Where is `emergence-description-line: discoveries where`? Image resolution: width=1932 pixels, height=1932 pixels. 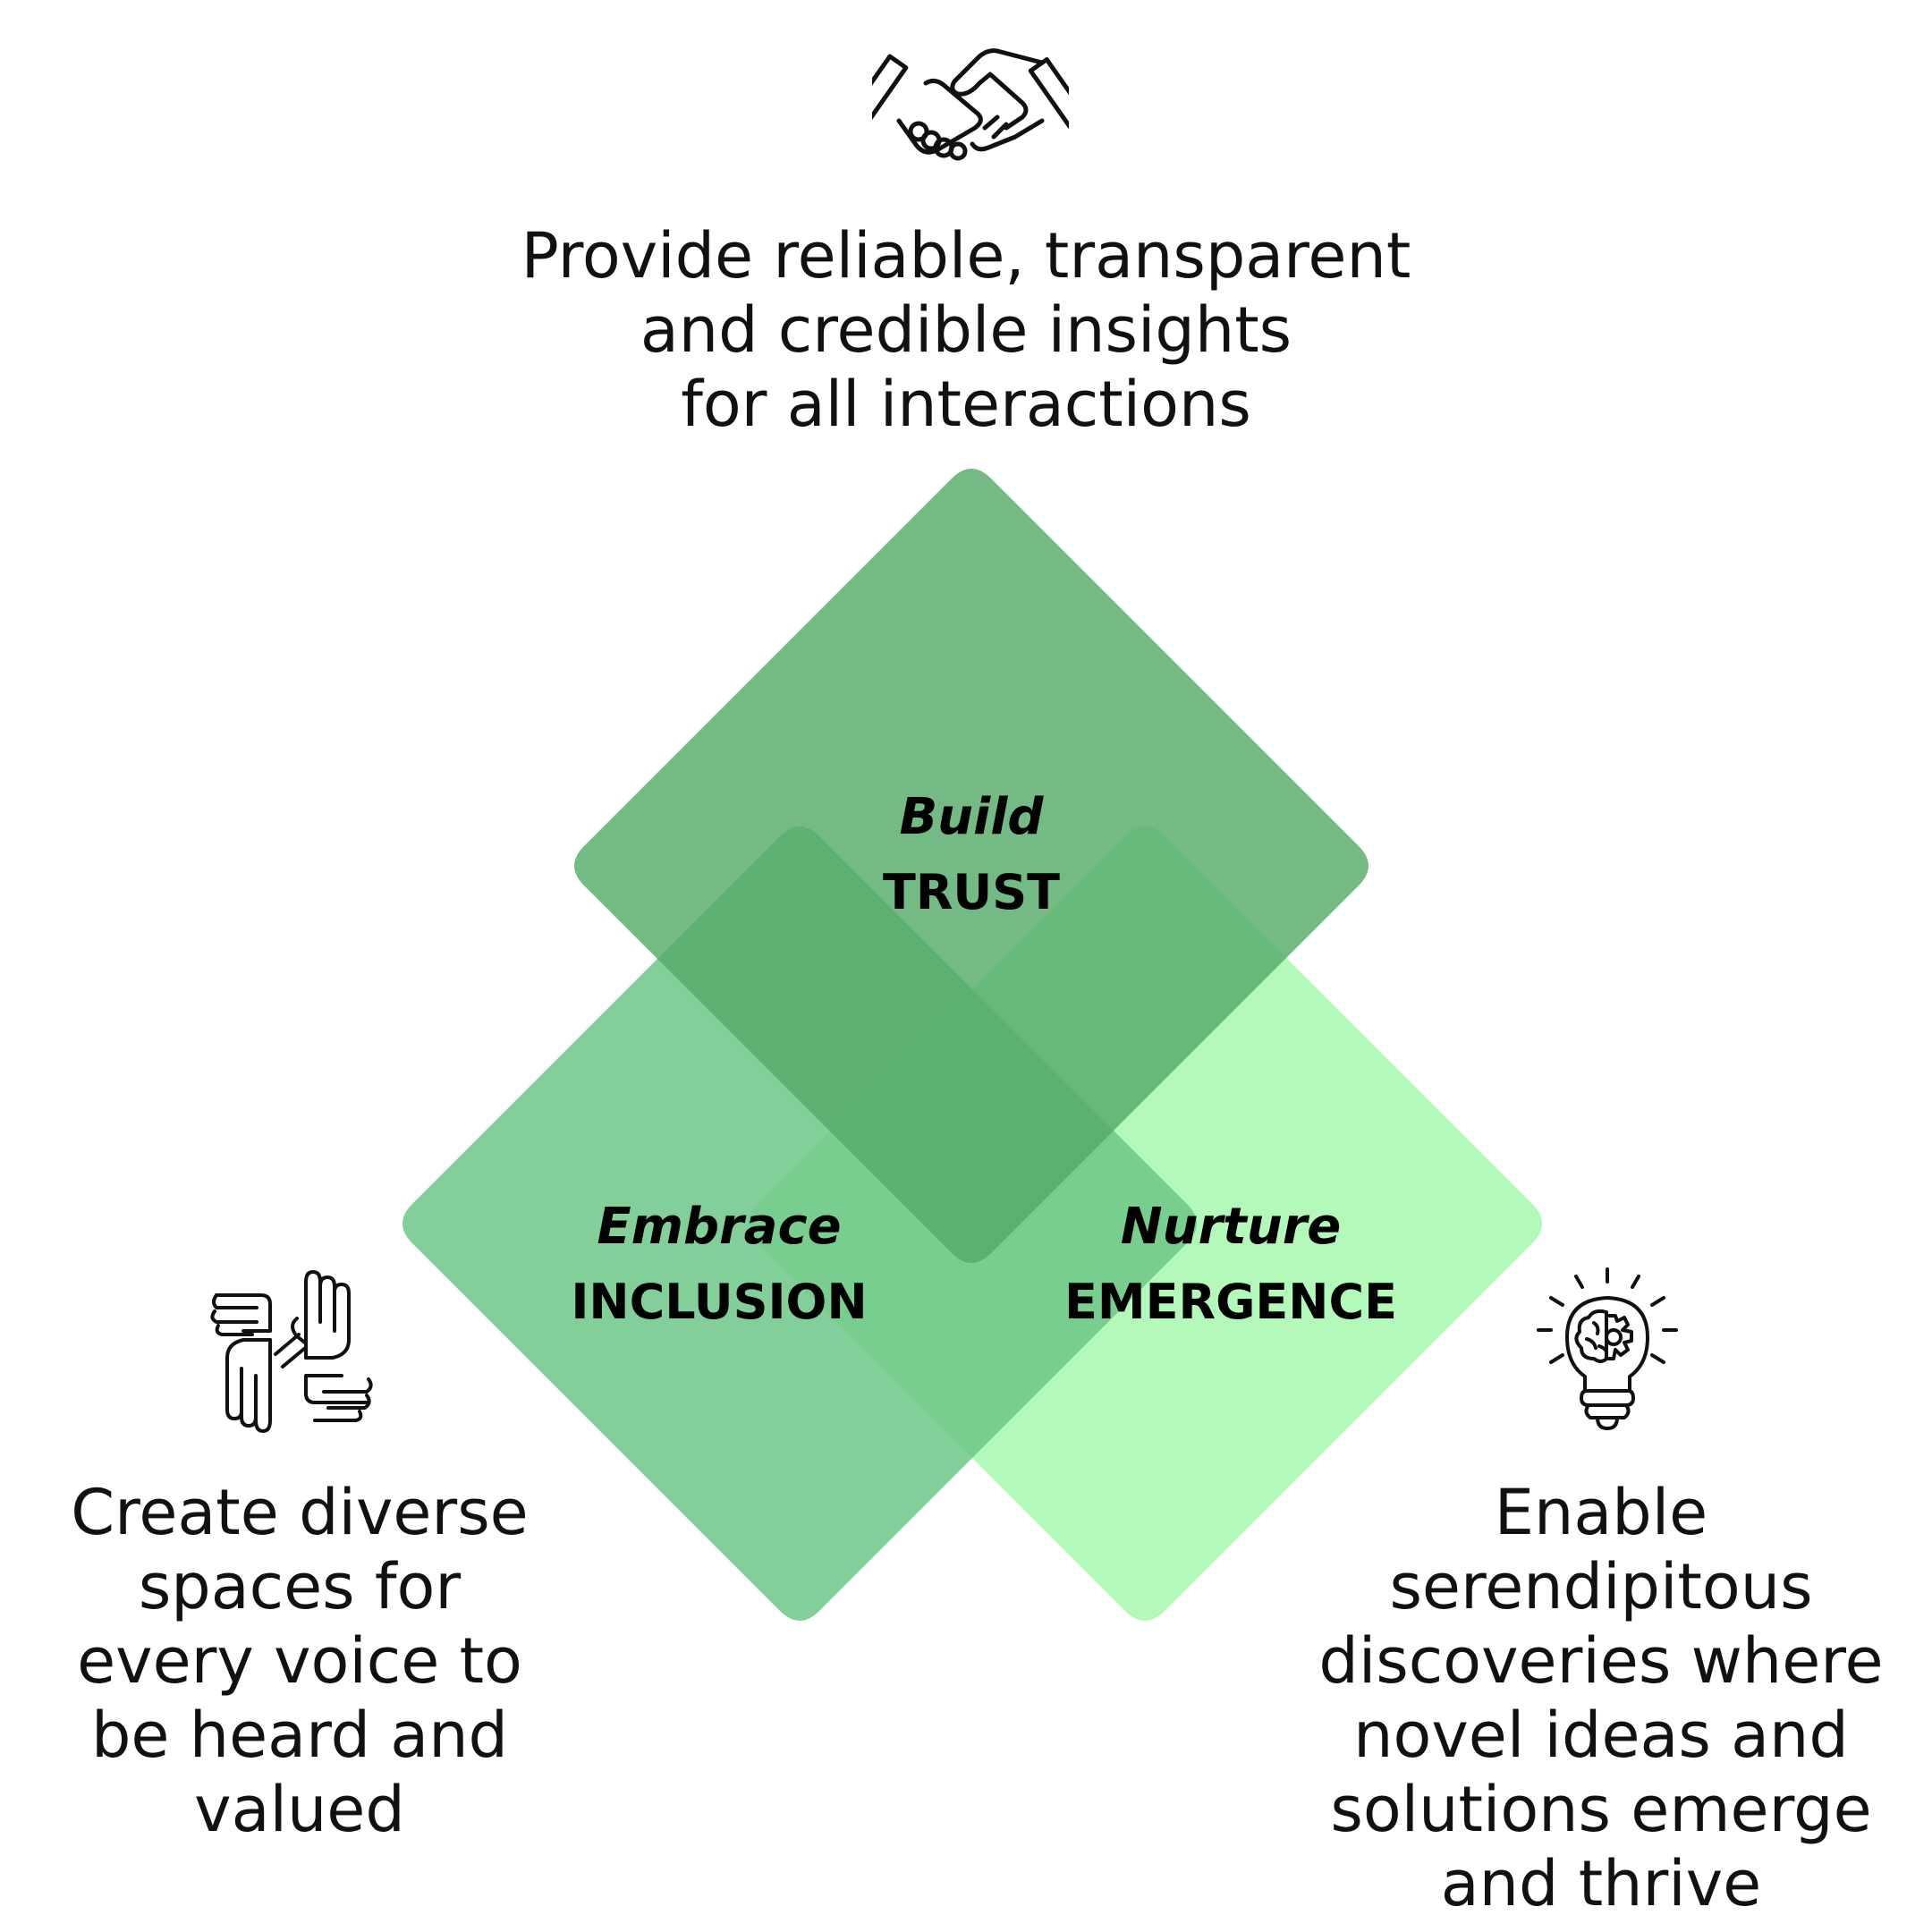 emergence-description-line: discoveries where is located at coordinates (1601, 1661).